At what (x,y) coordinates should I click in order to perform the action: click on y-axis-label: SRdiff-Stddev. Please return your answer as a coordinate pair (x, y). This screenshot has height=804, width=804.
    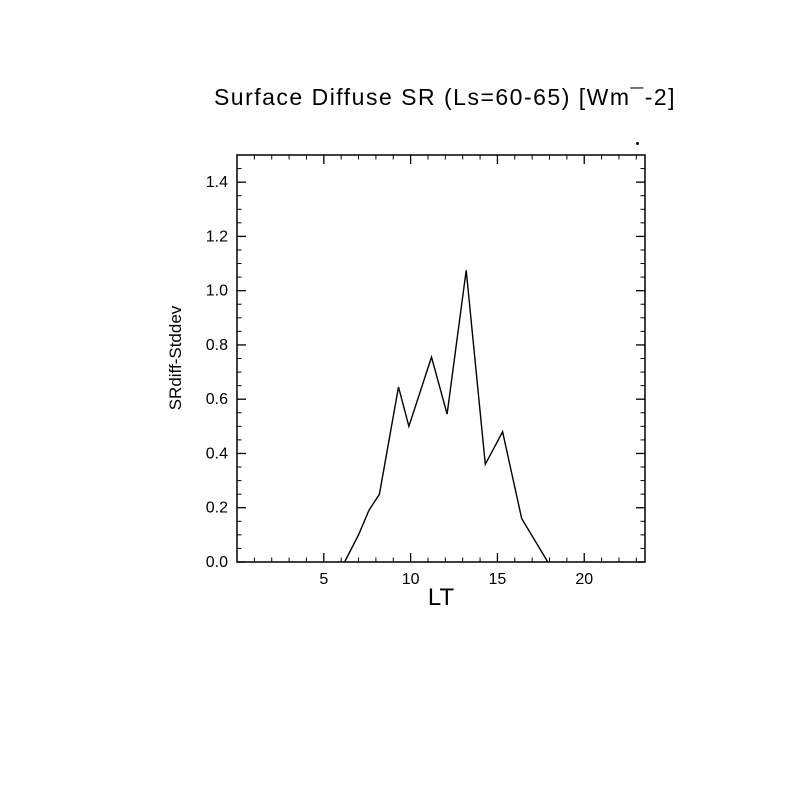
    Looking at the image, I should click on (175, 358).